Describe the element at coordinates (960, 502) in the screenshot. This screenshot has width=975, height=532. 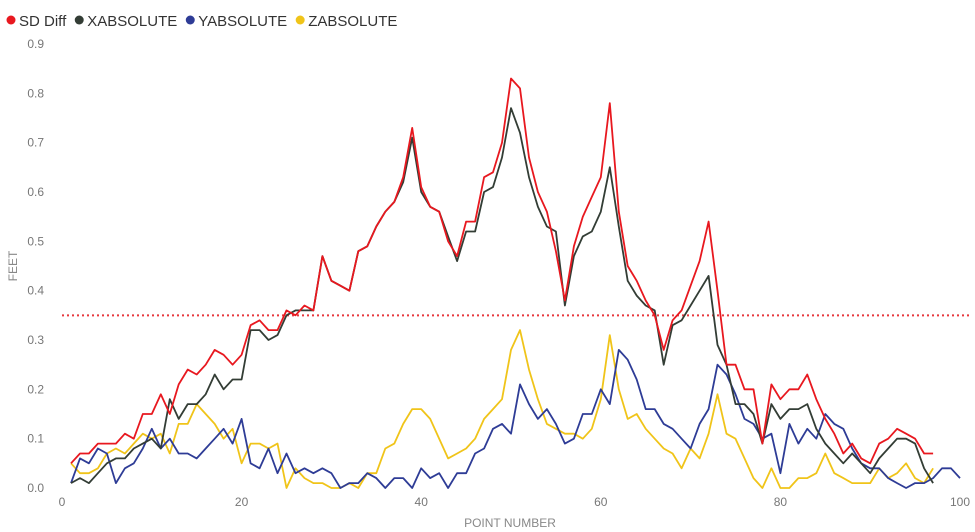
I see `x-tick-label: 100` at that location.